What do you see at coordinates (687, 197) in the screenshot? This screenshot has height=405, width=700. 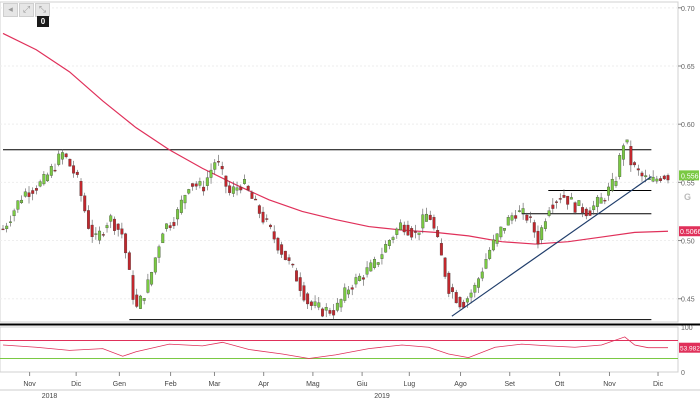 I see `instrument-glyph: G` at bounding box center [687, 197].